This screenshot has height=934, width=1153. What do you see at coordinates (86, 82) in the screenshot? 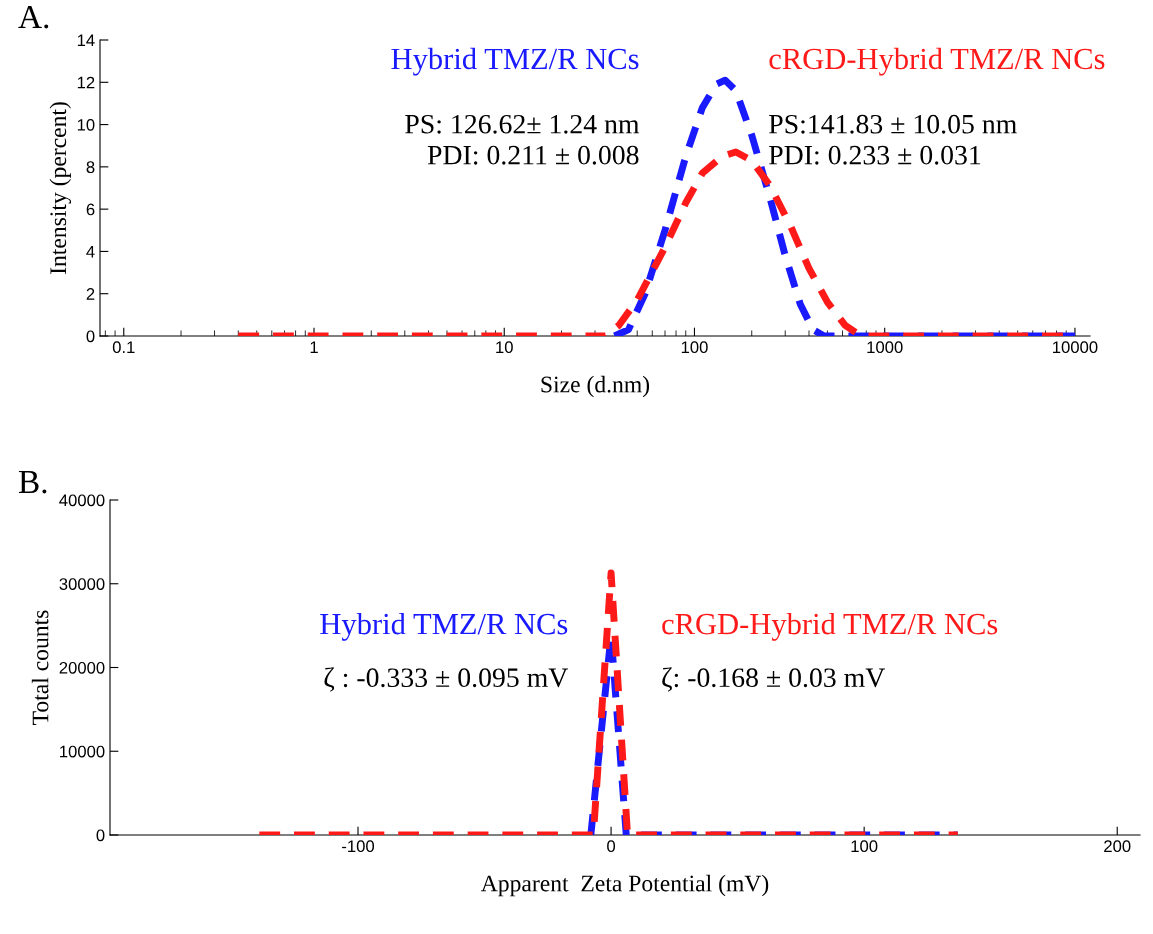
I see `y-tick-label: 12` at bounding box center [86, 82].